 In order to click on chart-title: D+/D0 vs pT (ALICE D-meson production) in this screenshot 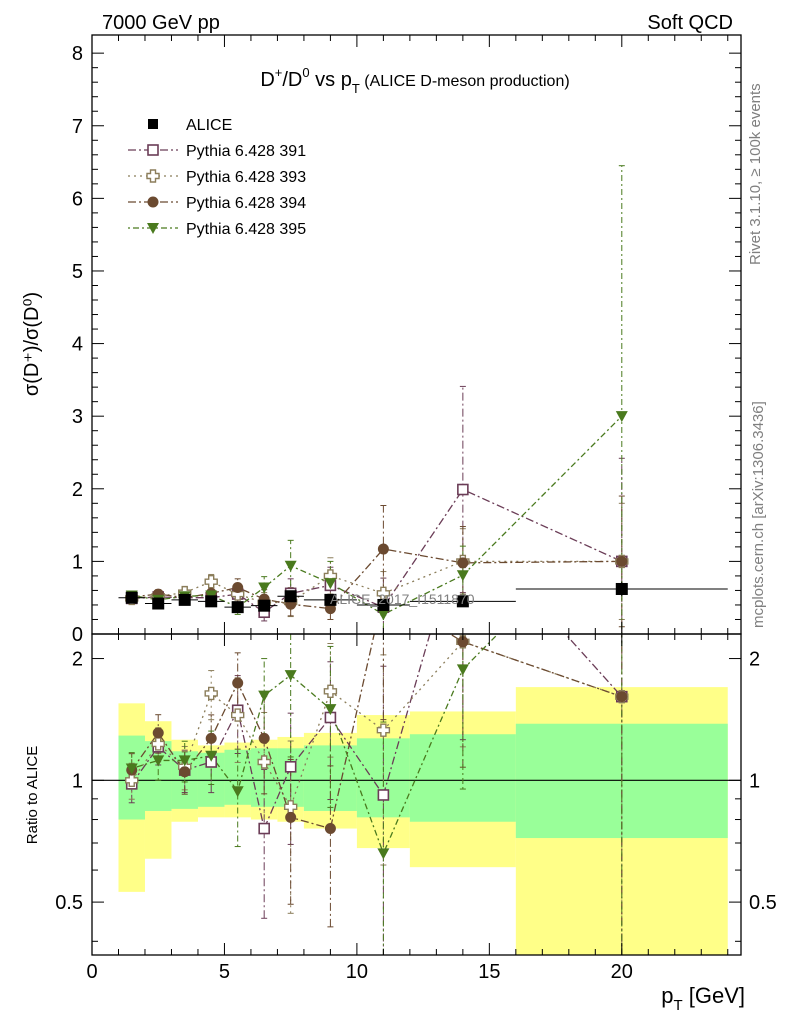, I will do `click(414, 80)`.